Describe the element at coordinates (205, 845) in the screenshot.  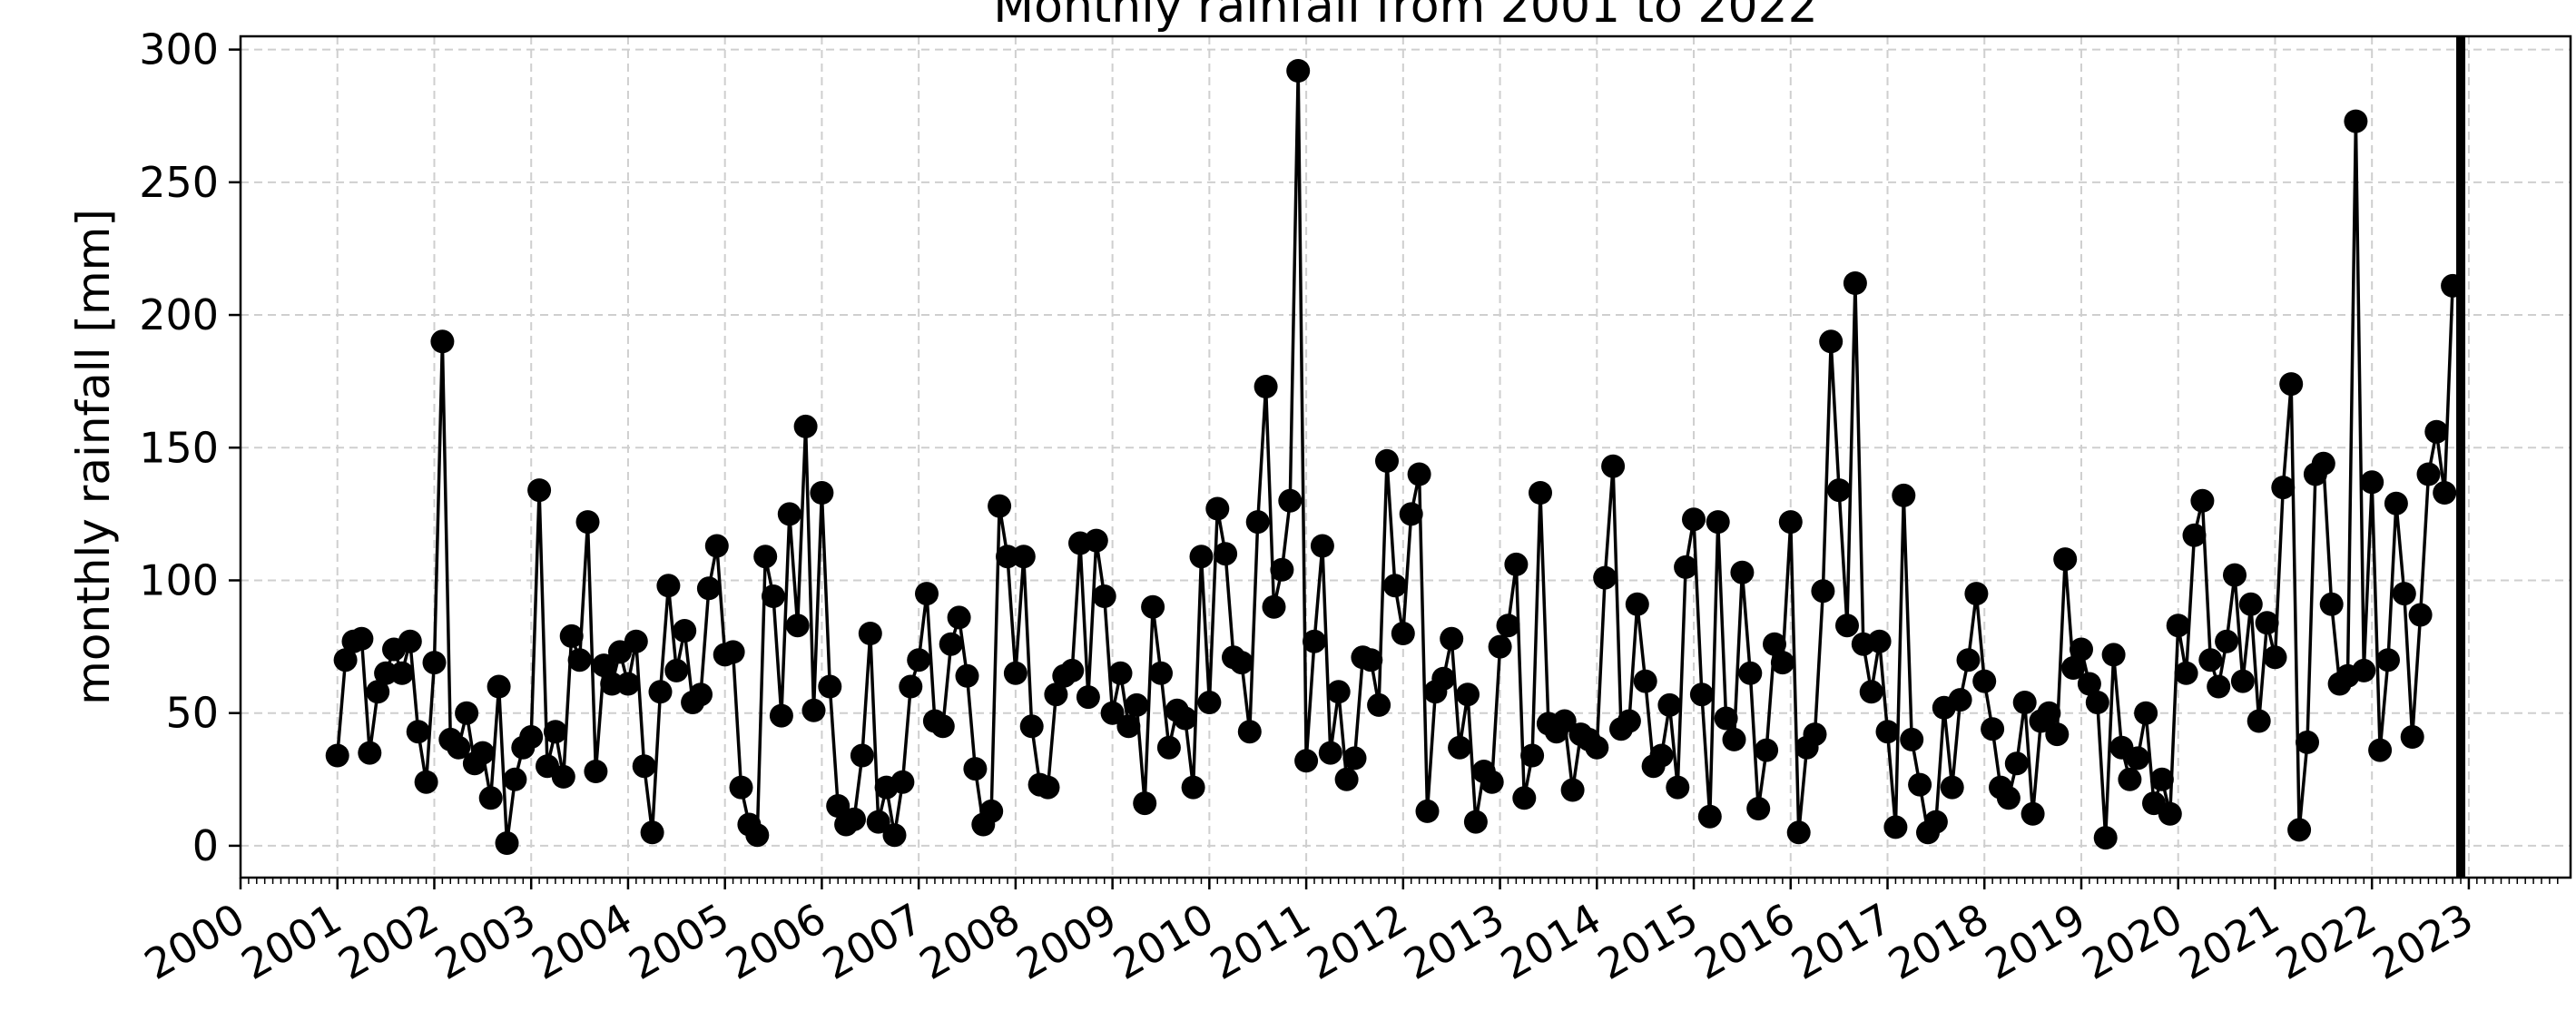
I see `y-tick-label: 0` at that location.